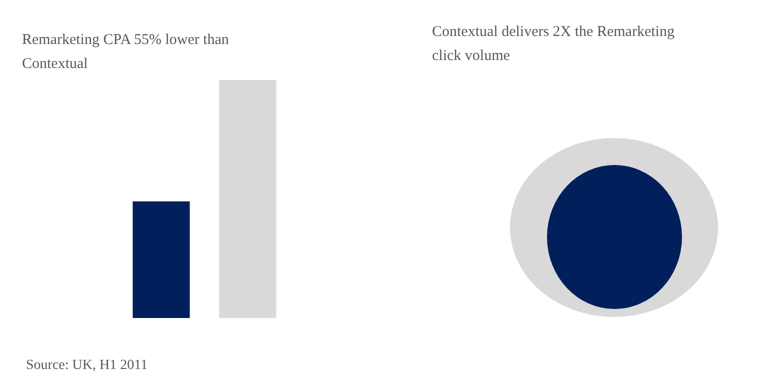 This screenshot has height=380, width=761. I want to click on text: Contextual delivers 2X the Remarketing click volume, so click(554, 44).